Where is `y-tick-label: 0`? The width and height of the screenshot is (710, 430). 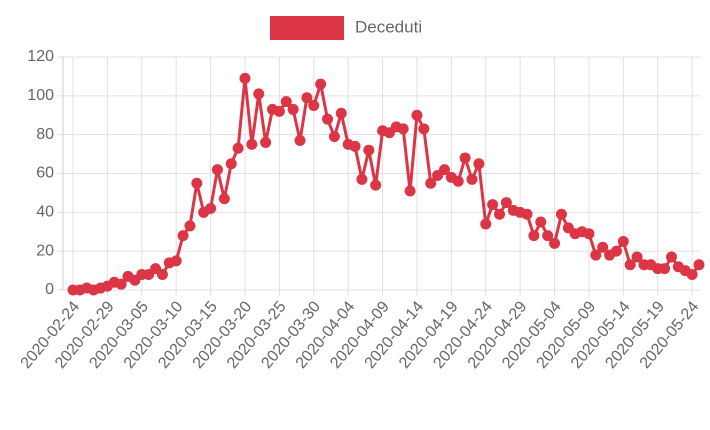 y-tick-label: 0 is located at coordinates (49, 289).